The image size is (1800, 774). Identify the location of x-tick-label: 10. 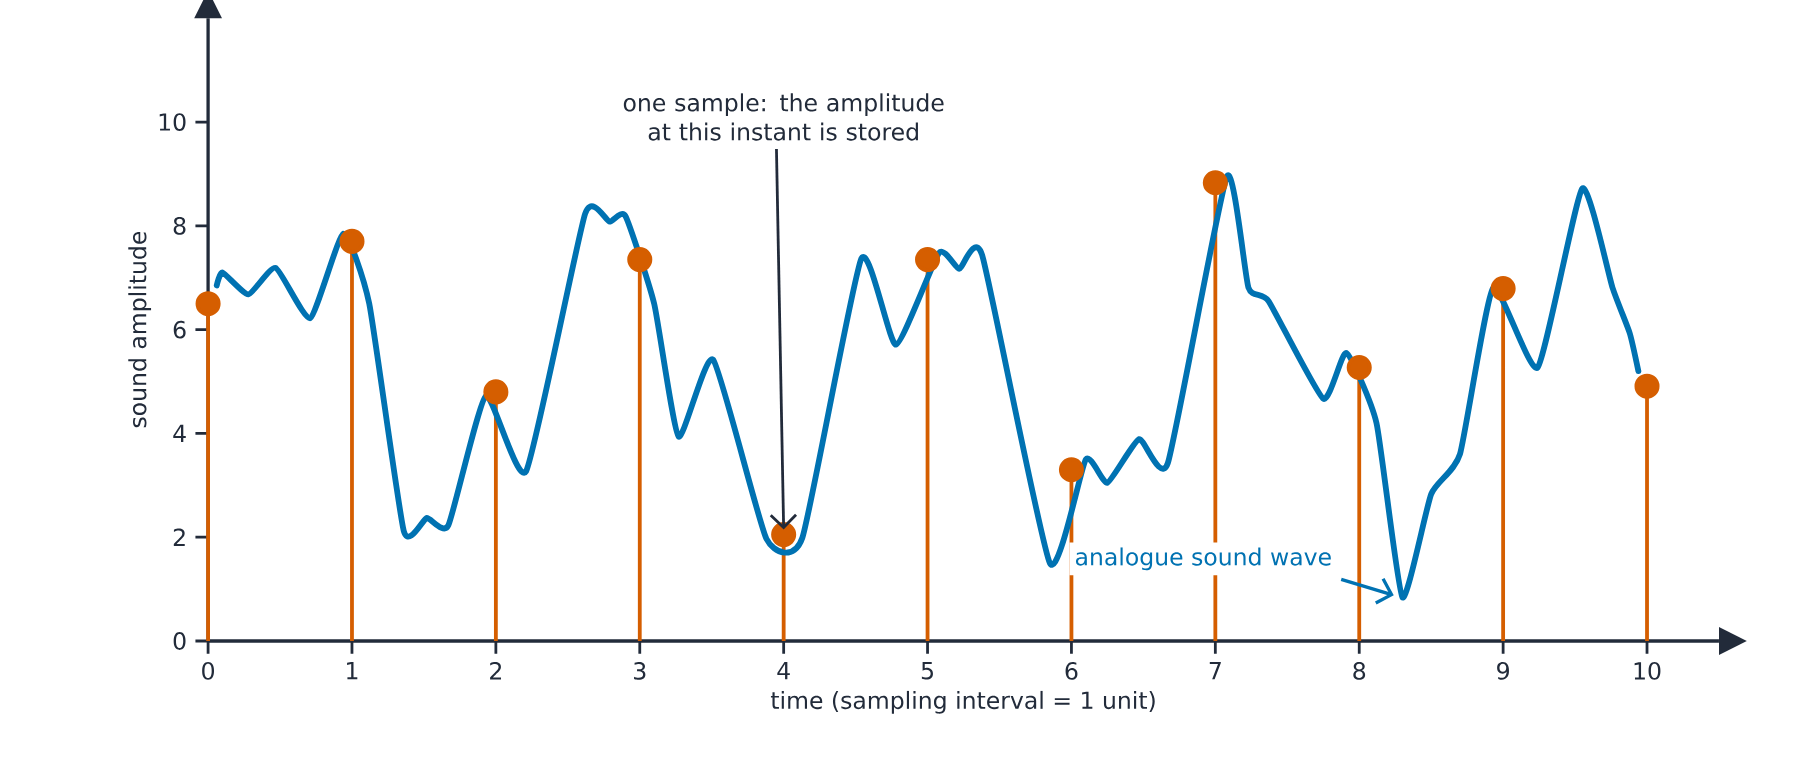
(1647, 671).